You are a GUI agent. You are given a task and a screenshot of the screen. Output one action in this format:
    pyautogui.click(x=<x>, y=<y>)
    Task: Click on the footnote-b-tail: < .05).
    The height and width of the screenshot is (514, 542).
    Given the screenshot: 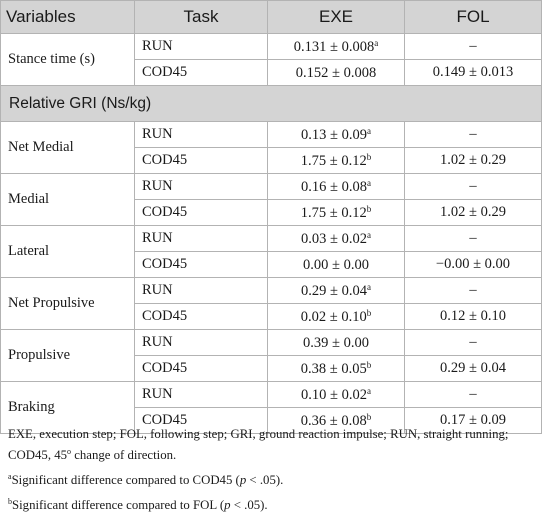 What is the action you would take?
    pyautogui.click(x=249, y=505)
    